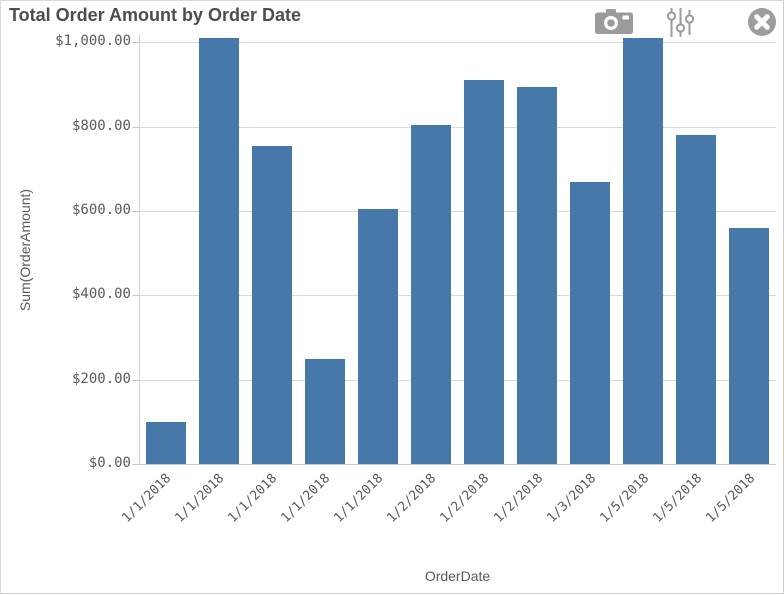 Image resolution: width=784 pixels, height=595 pixels. I want to click on y-tick-label: $200.00, so click(101, 379).